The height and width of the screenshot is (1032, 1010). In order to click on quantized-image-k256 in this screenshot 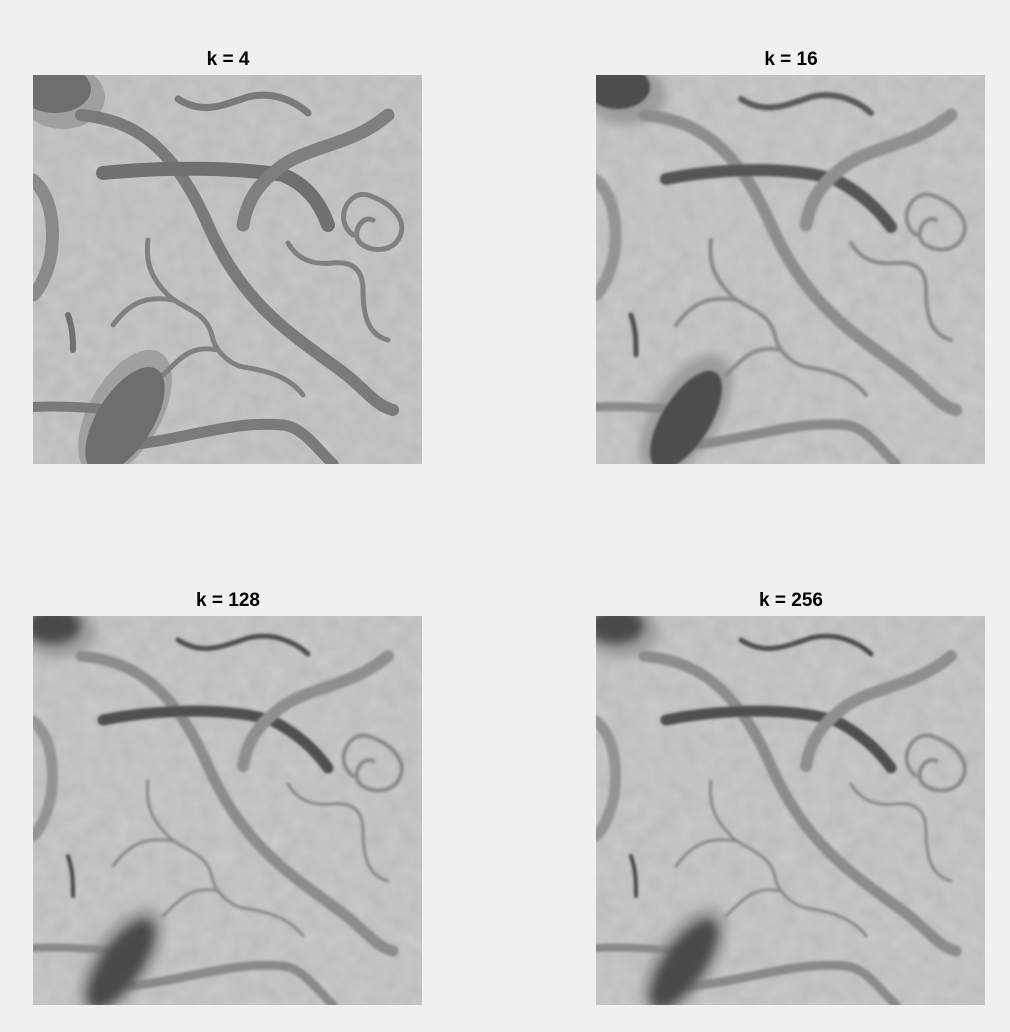, I will do `click(790, 810)`.